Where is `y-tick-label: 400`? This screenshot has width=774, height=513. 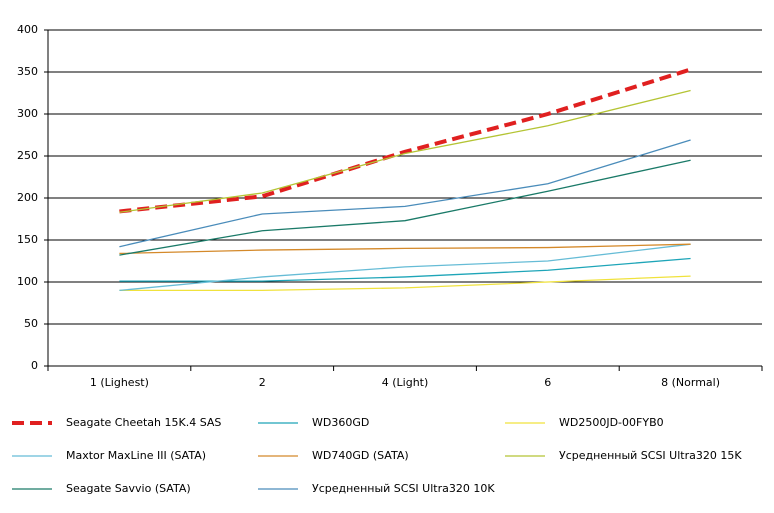
y-tick-label: 400 is located at coordinates (27, 29).